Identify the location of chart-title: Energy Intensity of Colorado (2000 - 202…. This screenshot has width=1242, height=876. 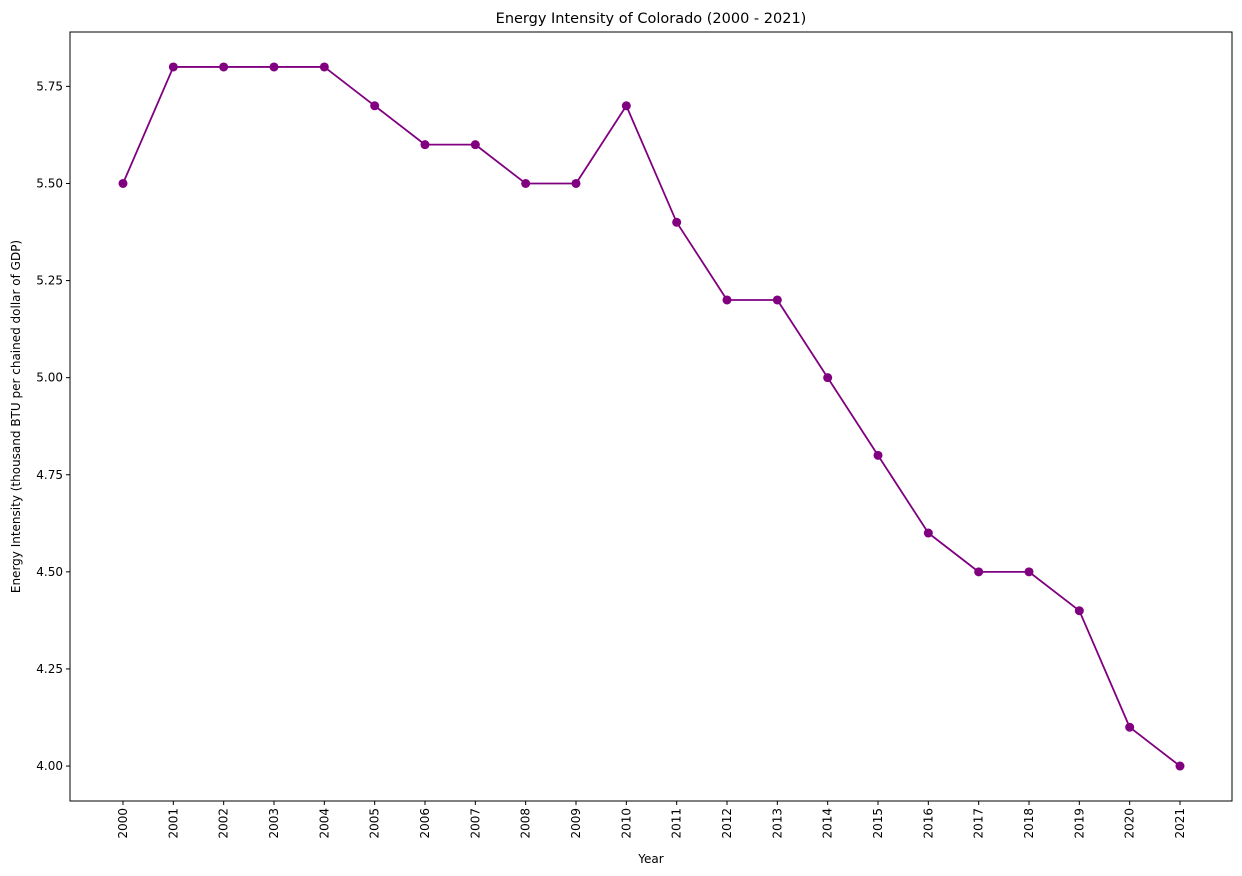
(651, 19).